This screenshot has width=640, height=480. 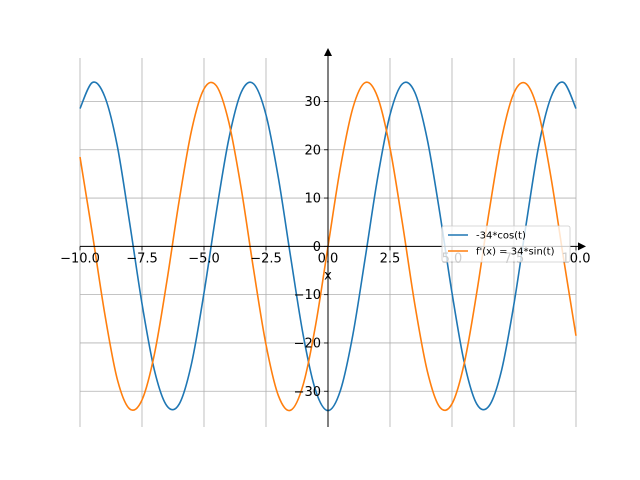 What do you see at coordinates (307, 343) in the screenshot?
I see `y-tick-label: −20` at bounding box center [307, 343].